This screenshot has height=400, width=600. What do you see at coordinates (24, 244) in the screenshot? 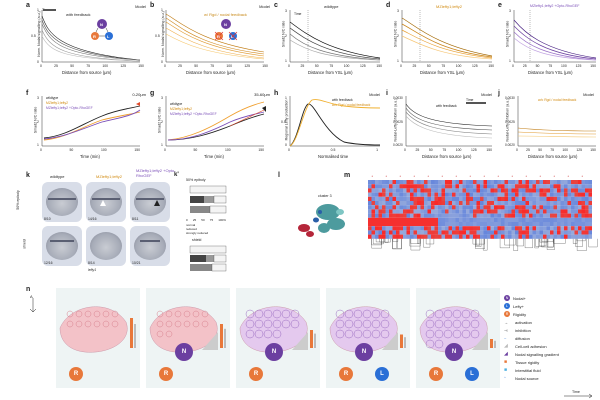
I see `row-shield: shield` at bounding box center [24, 244].